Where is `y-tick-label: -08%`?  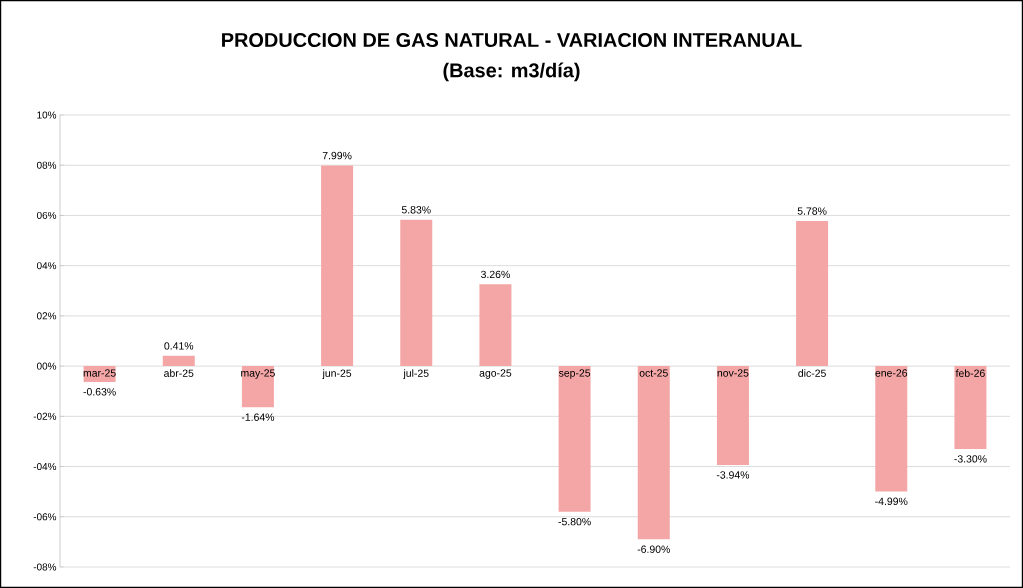 y-tick-label: -08% is located at coordinates (45, 567).